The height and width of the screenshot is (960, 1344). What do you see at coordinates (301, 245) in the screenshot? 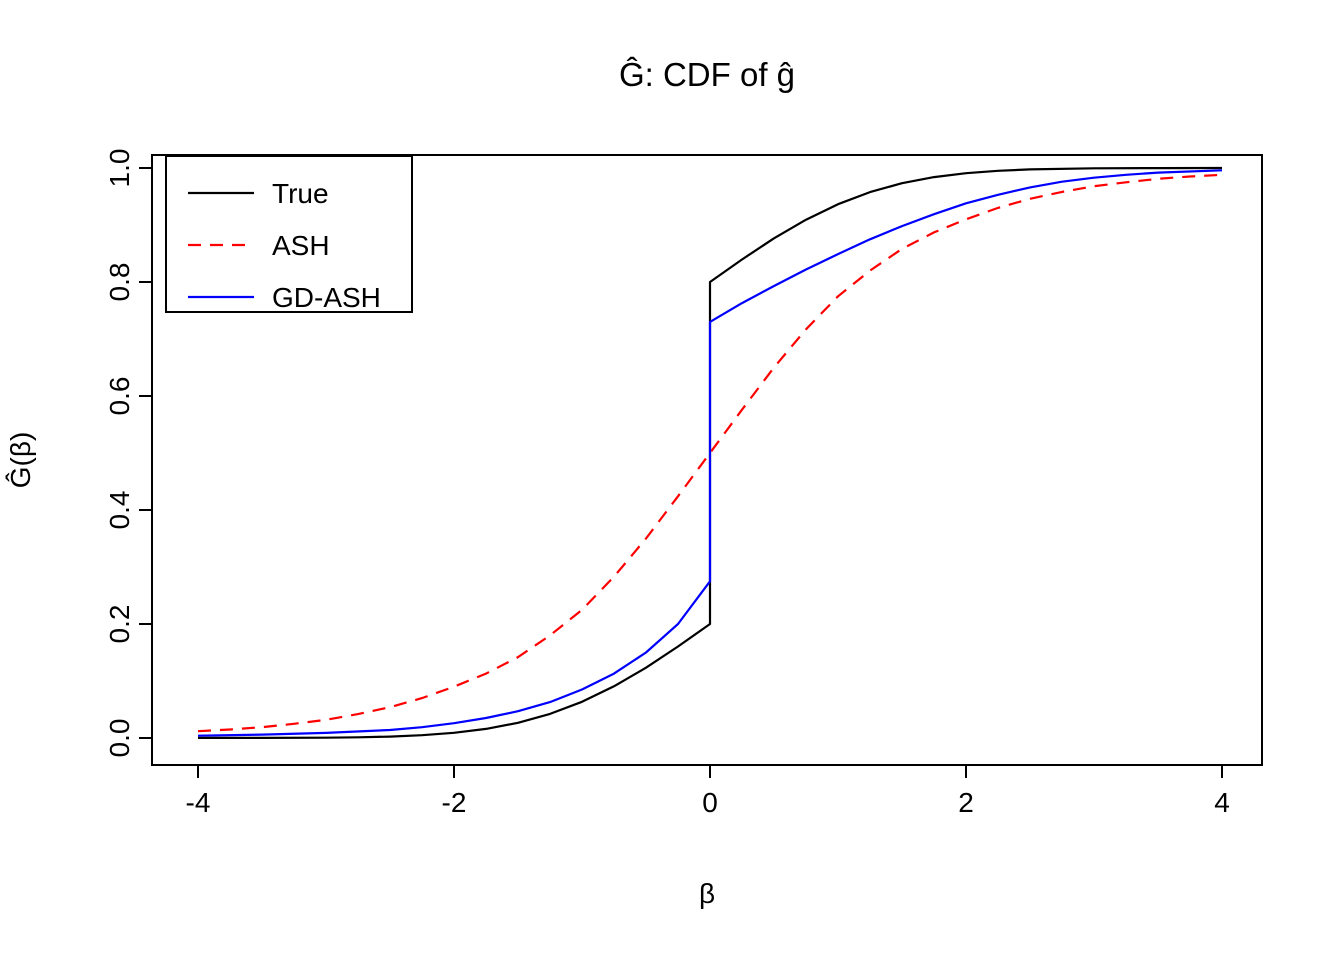
I see `legend-label-ash: ASH` at bounding box center [301, 245].